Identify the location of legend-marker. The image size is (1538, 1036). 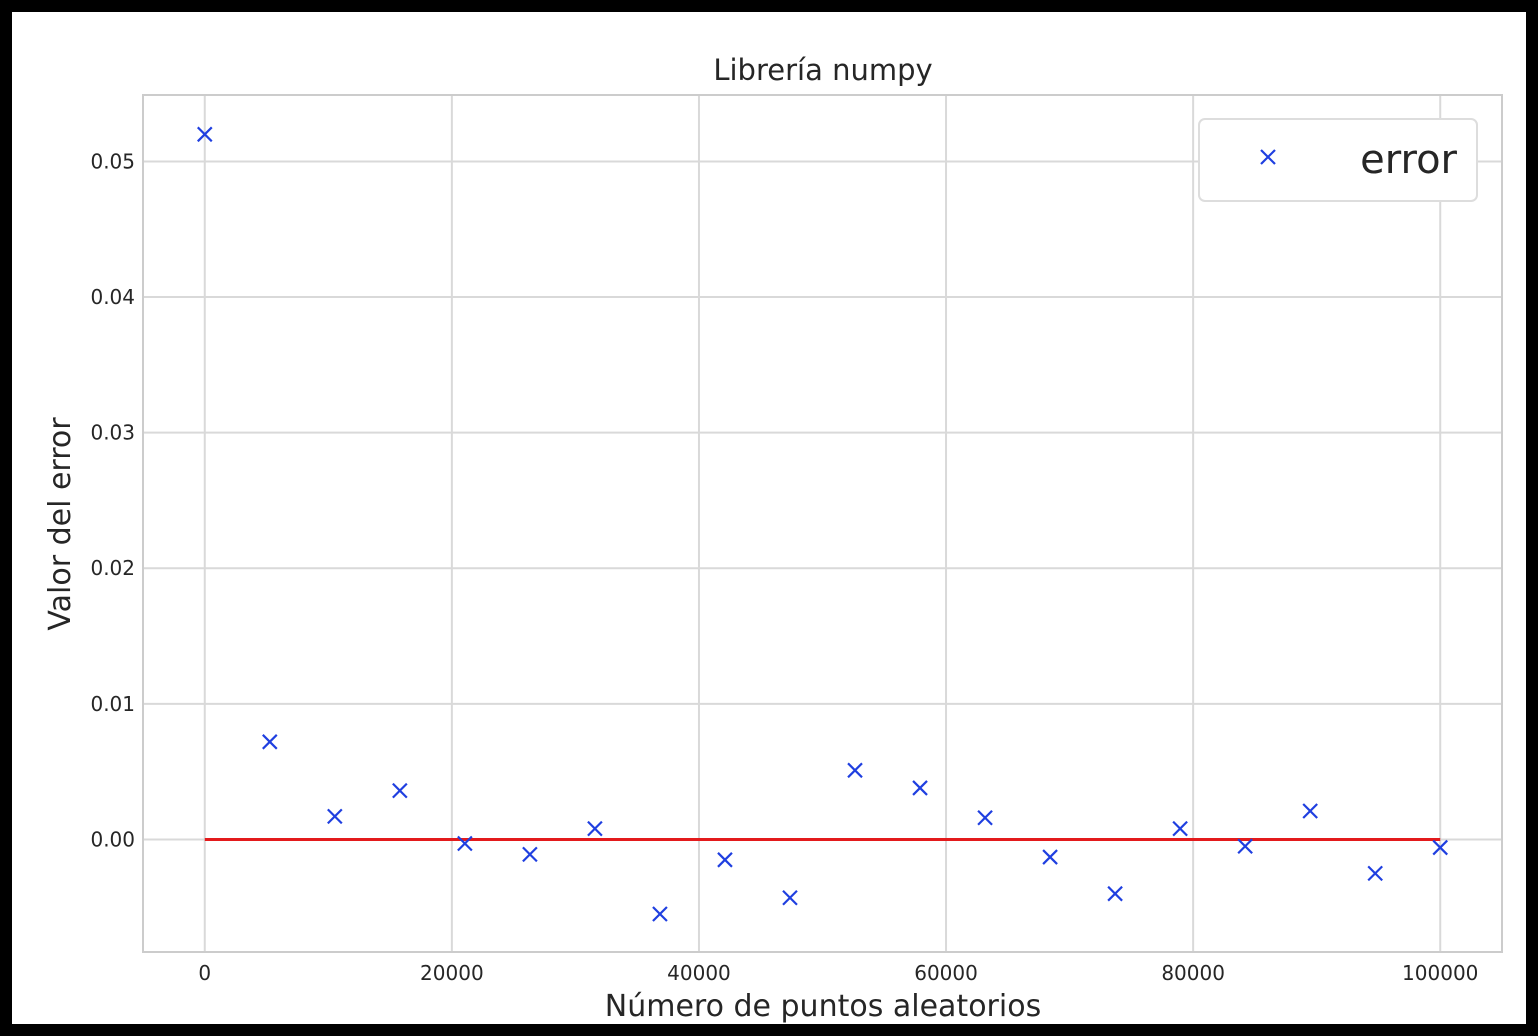
(1268, 157).